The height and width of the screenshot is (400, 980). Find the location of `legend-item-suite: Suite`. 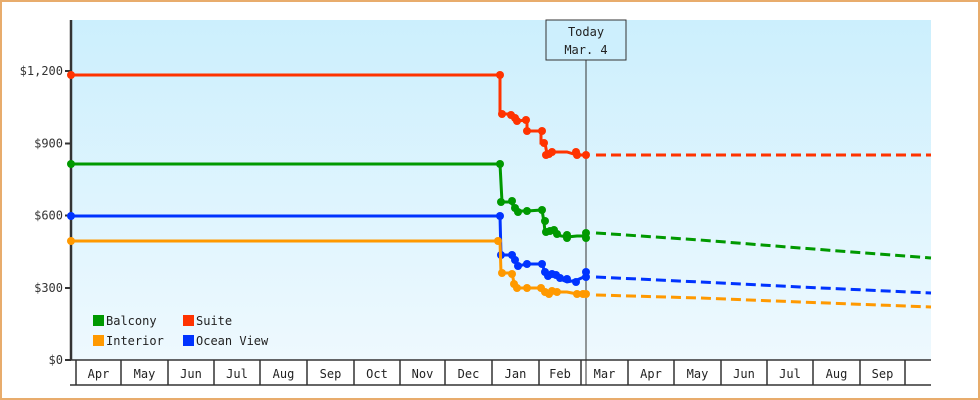

legend-item-suite: Suite is located at coordinates (207, 321).